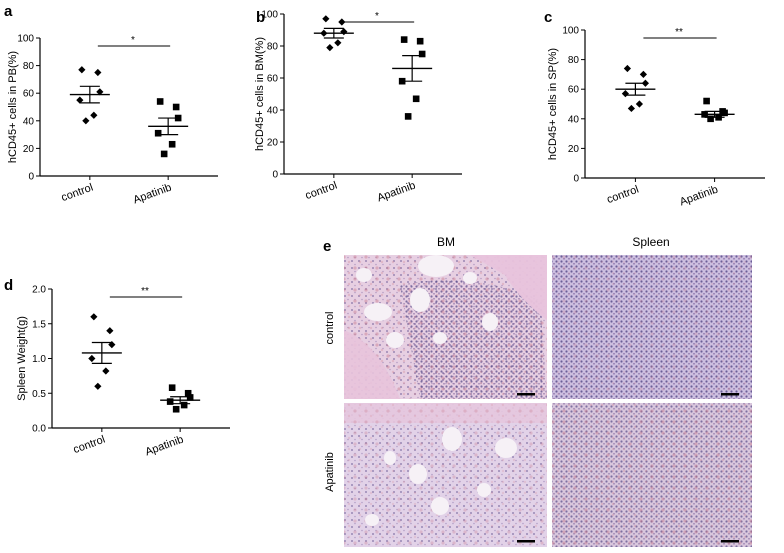 The width and height of the screenshot is (784, 553). I want to click on y-axis-label: Spleen Weight(g), so click(22, 358).